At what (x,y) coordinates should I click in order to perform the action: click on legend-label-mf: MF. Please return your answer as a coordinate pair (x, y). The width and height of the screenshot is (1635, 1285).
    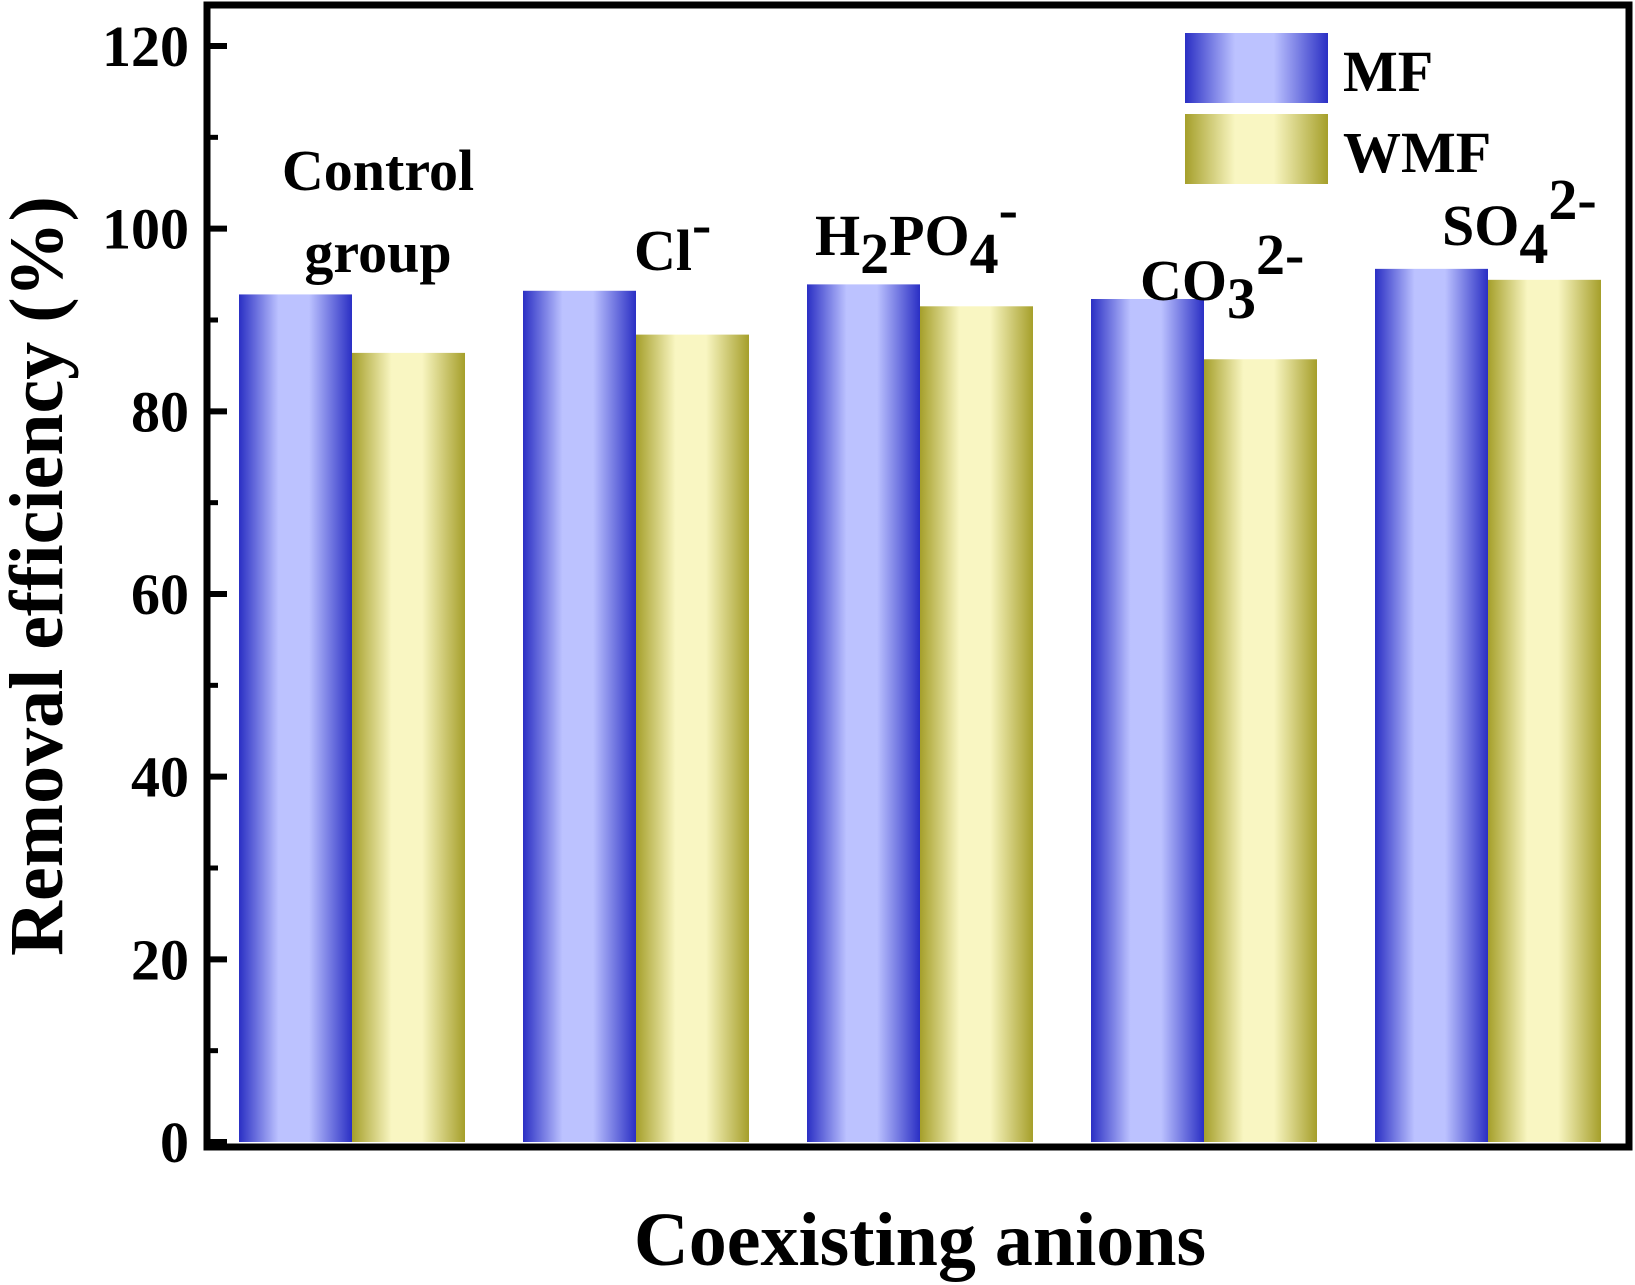
    Looking at the image, I should click on (1388, 71).